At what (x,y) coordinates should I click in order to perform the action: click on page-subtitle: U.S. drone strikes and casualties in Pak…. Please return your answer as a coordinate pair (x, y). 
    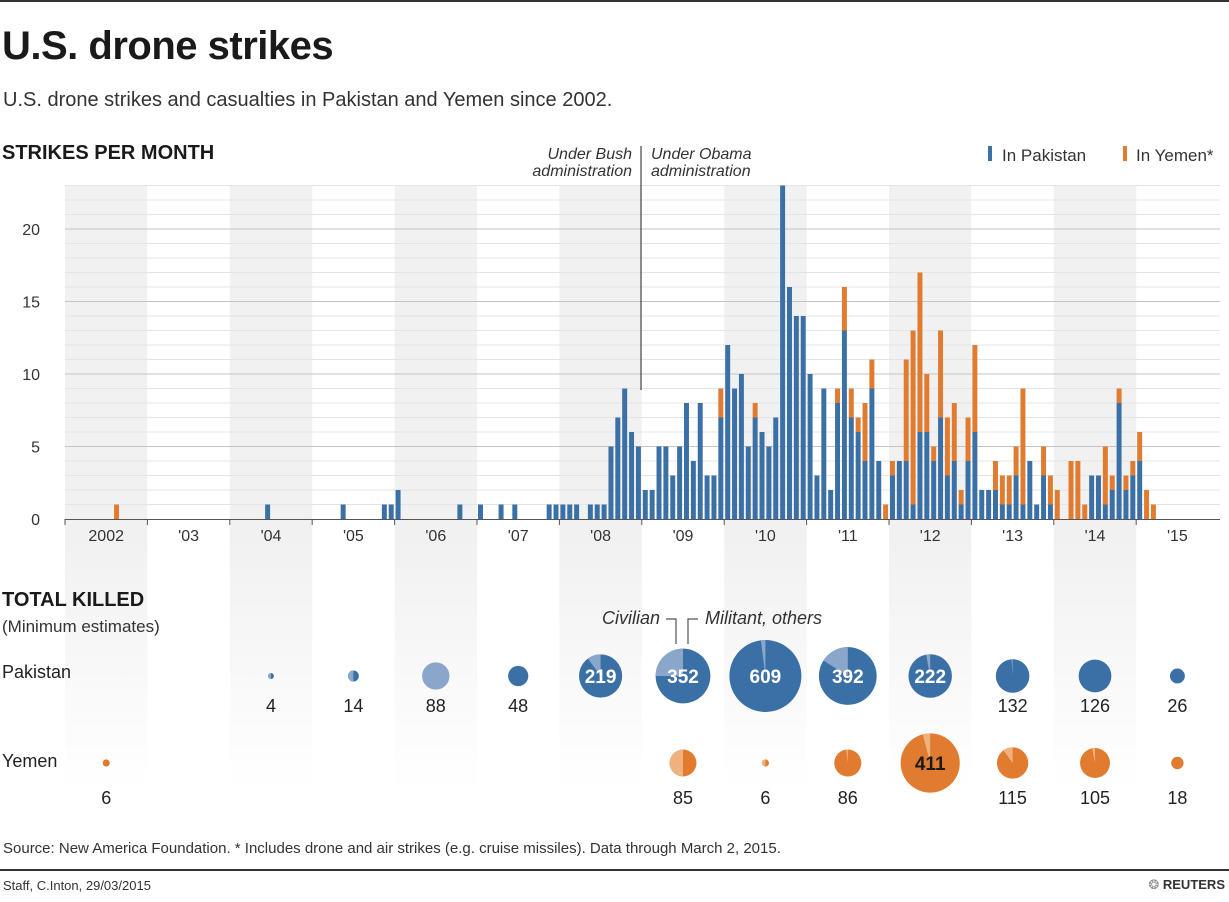
    Looking at the image, I should click on (308, 100).